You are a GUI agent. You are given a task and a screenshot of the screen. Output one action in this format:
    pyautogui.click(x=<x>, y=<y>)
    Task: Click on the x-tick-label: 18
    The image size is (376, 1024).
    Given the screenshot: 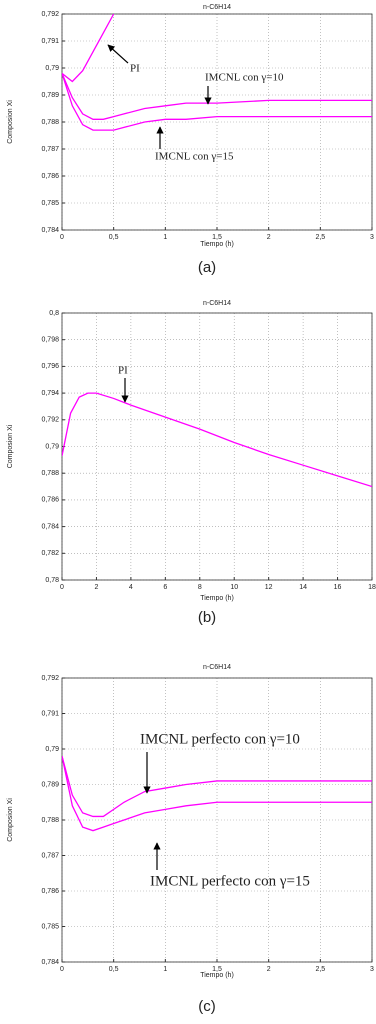 What is the action you would take?
    pyautogui.click(x=372, y=587)
    